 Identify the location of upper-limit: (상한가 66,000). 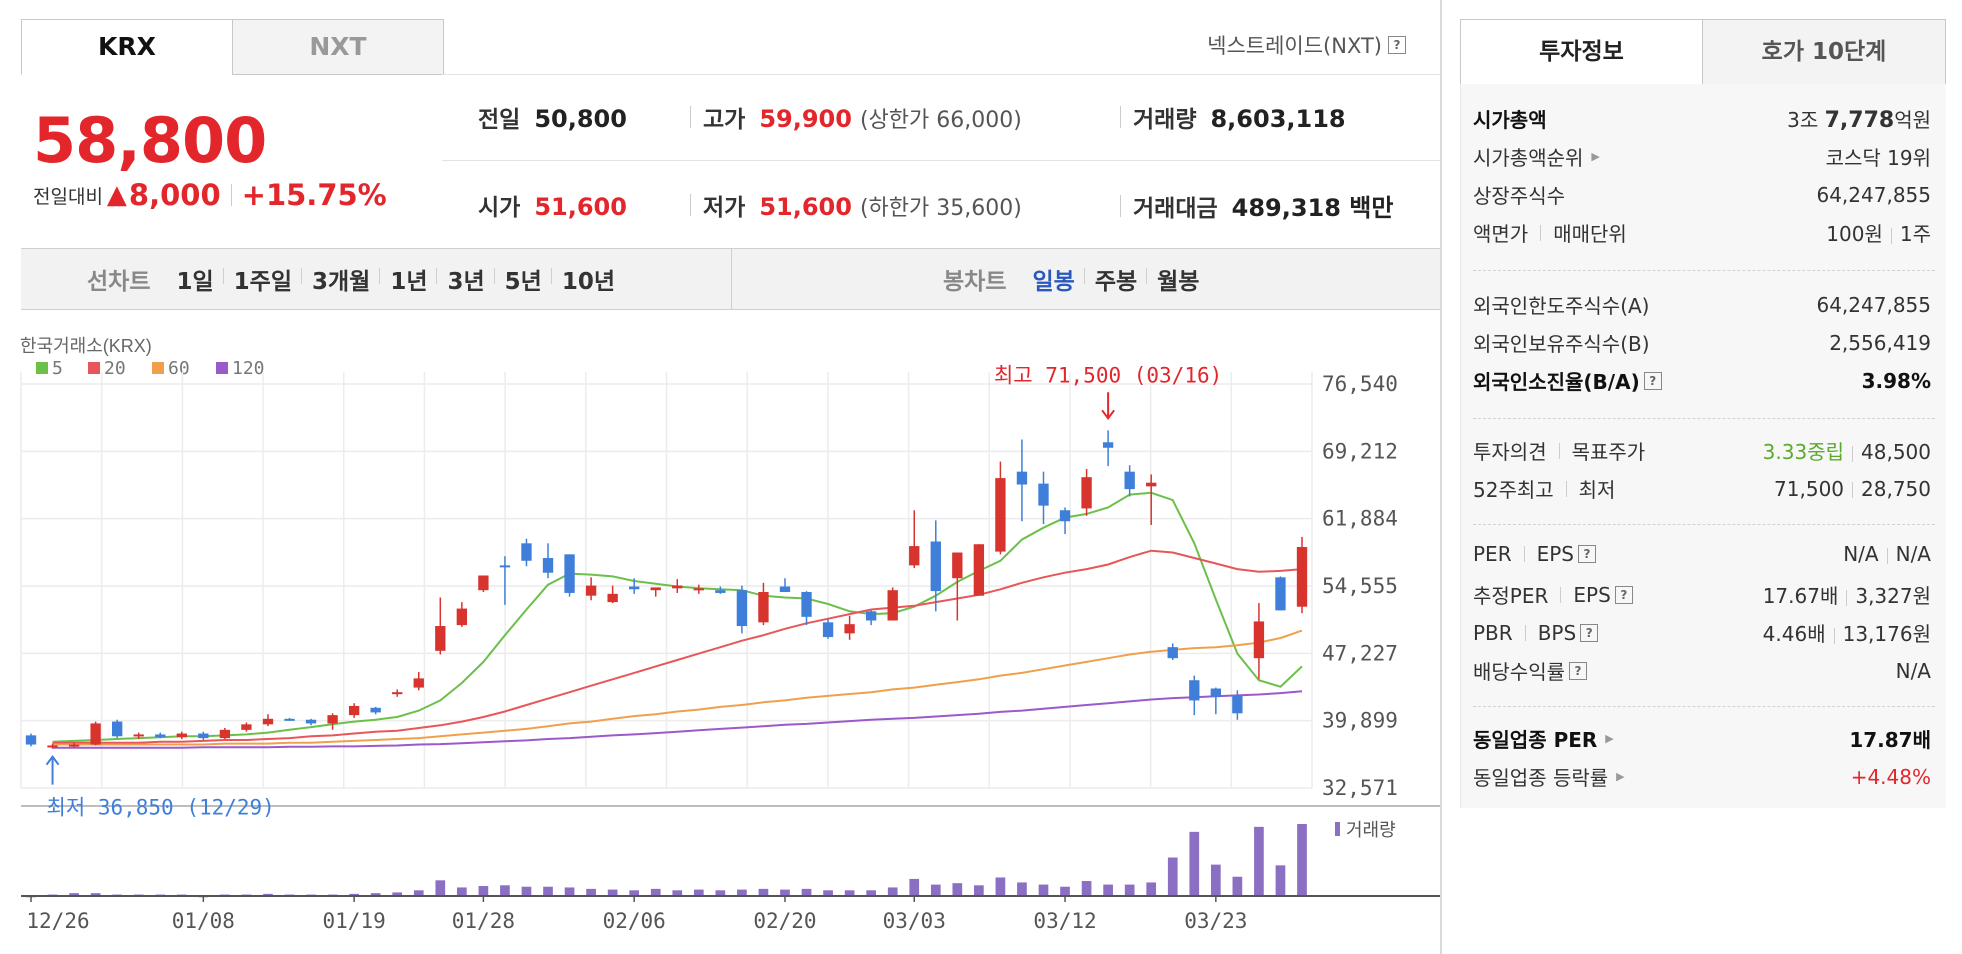
(940, 120).